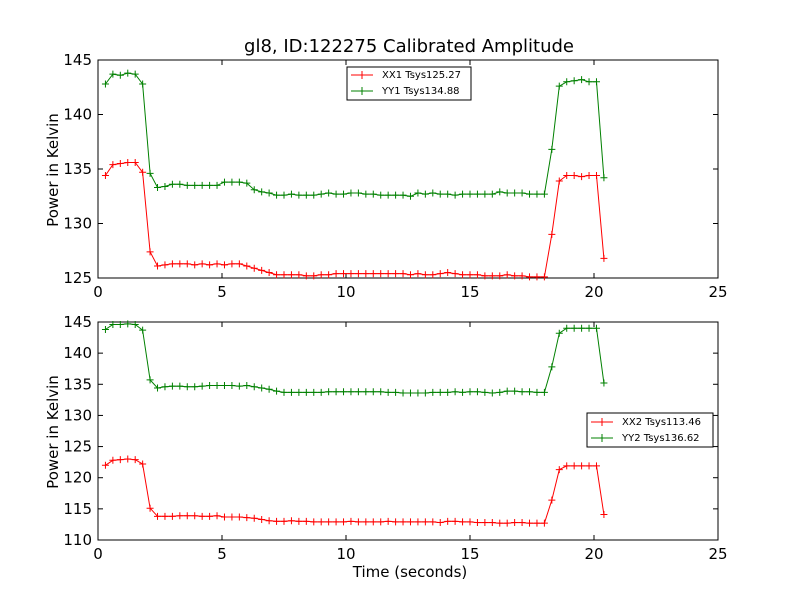 The height and width of the screenshot is (600, 800). I want to click on legend-marker-xx1, so click(362, 75).